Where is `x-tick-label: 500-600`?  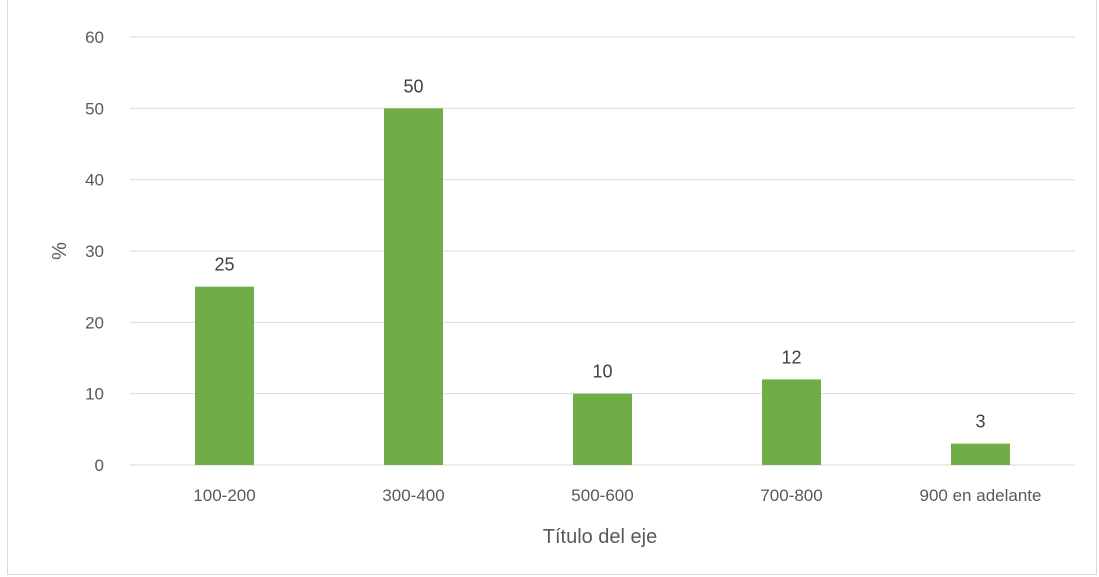
x-tick-label: 500-600 is located at coordinates (602, 495).